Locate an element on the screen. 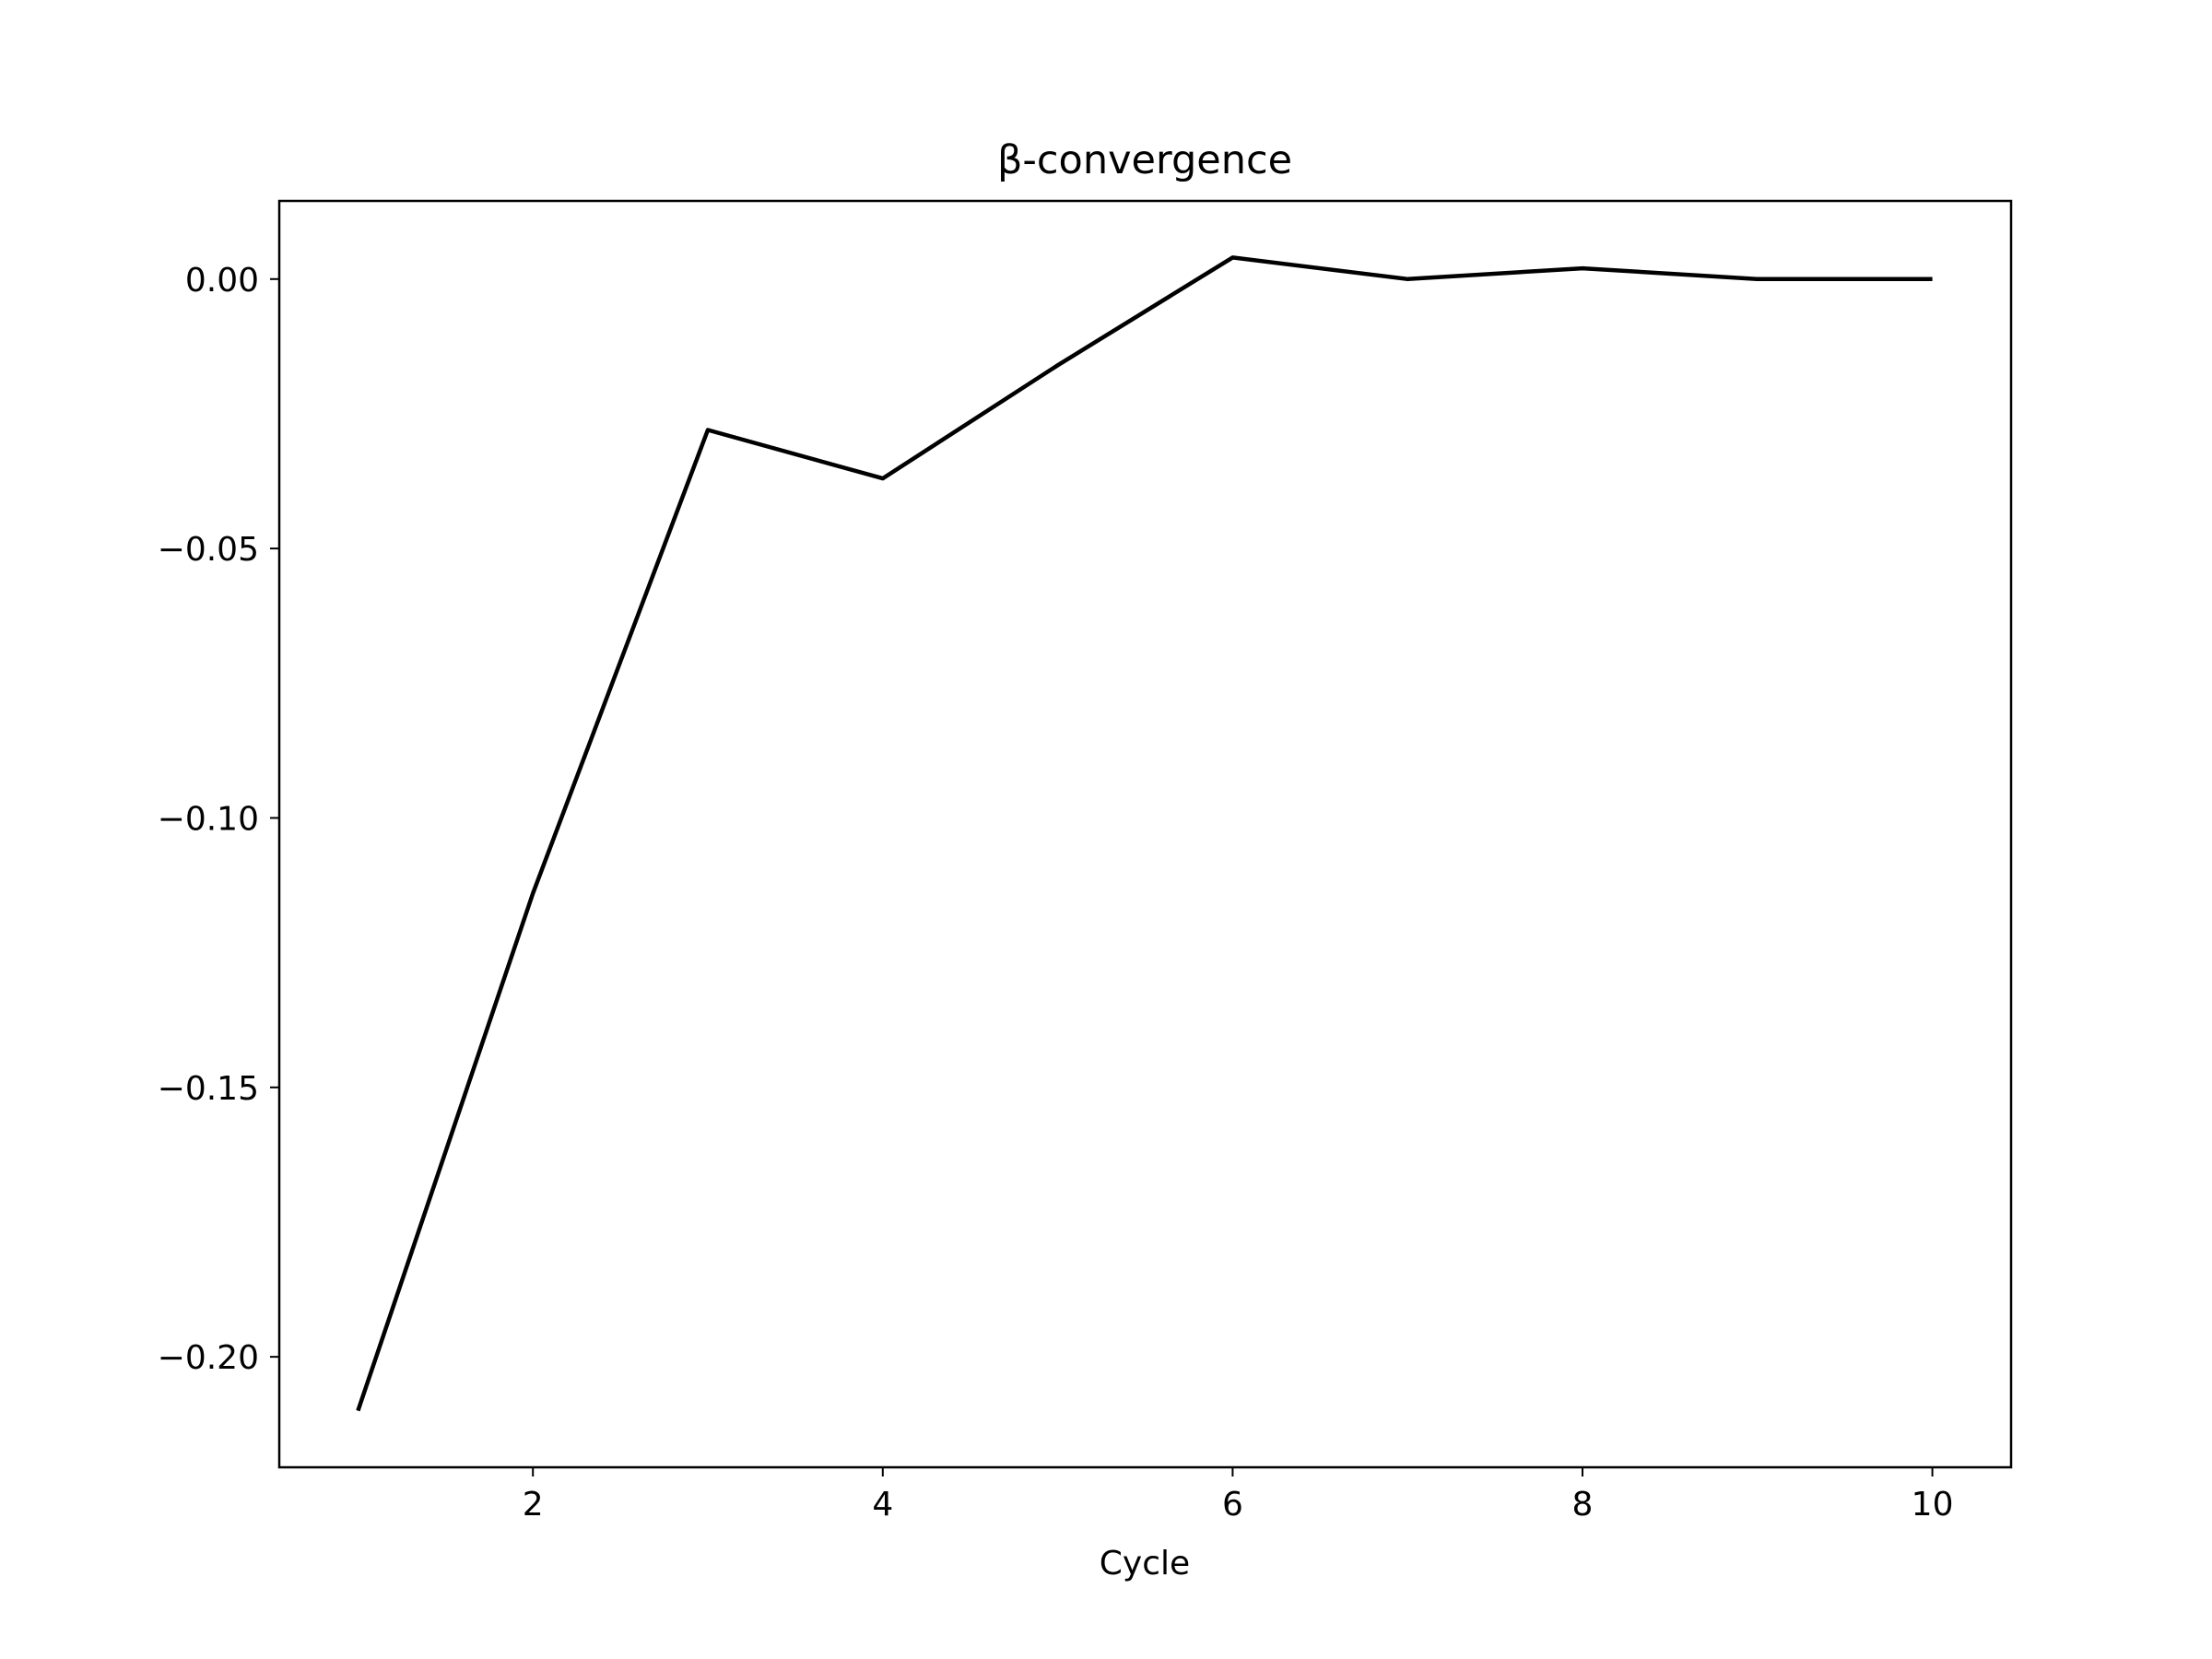 The height and width of the screenshot is (1659, 2212). x-tick-label: 6 is located at coordinates (1232, 1505).